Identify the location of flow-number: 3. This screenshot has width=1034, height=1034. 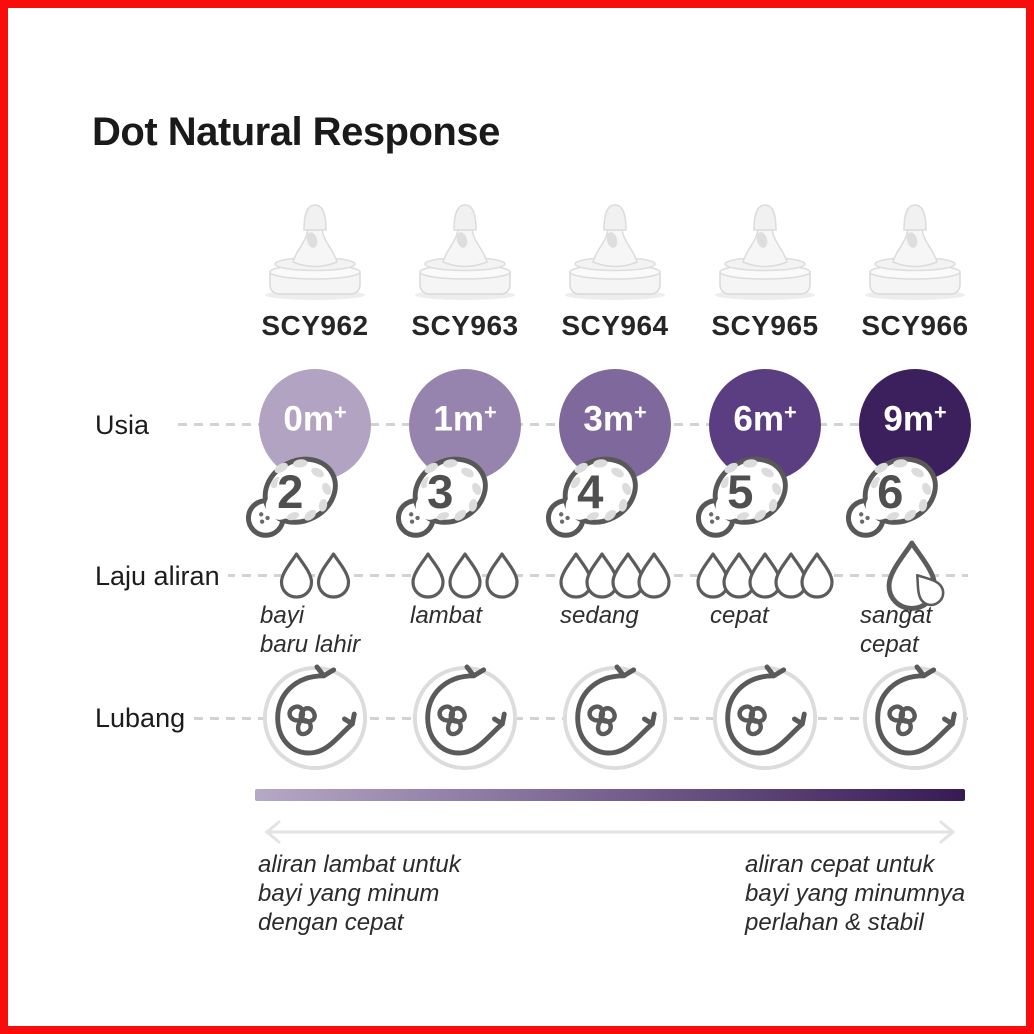
(440, 492).